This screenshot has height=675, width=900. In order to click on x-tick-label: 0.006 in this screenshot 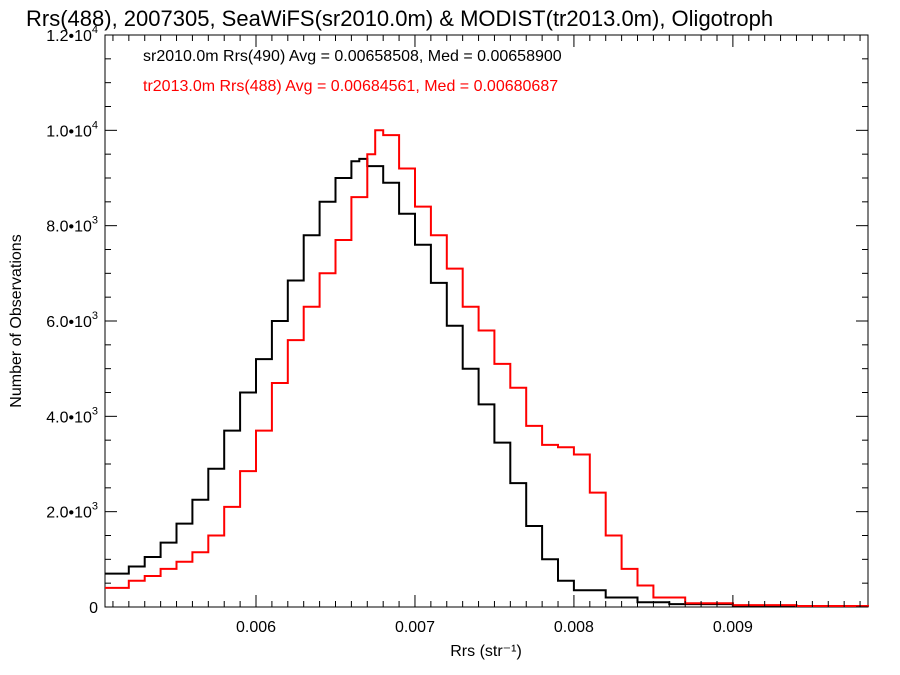, I will do `click(256, 627)`.